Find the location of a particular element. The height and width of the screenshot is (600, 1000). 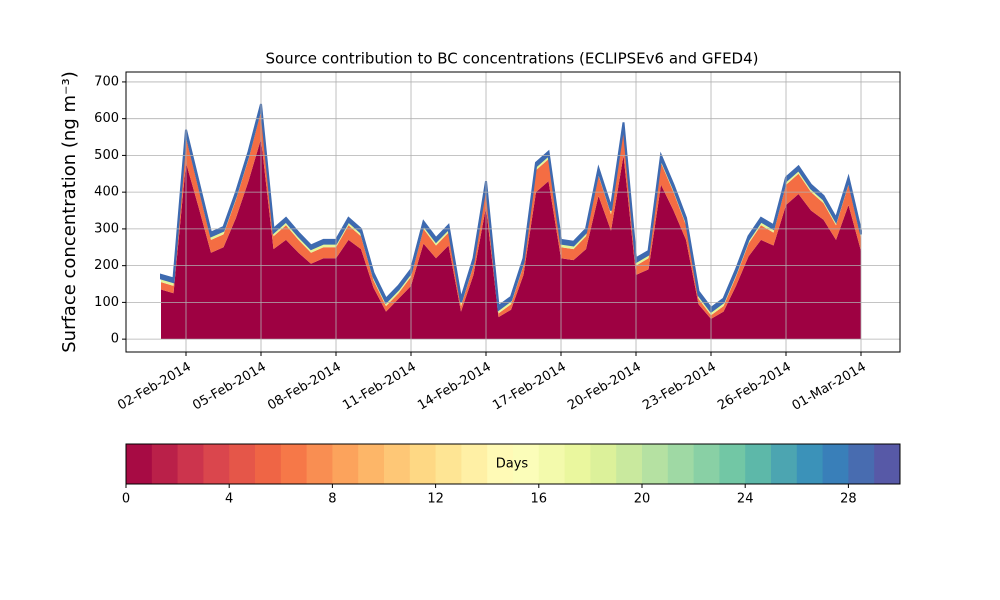

y-tick-label: 100 is located at coordinates (106, 302).